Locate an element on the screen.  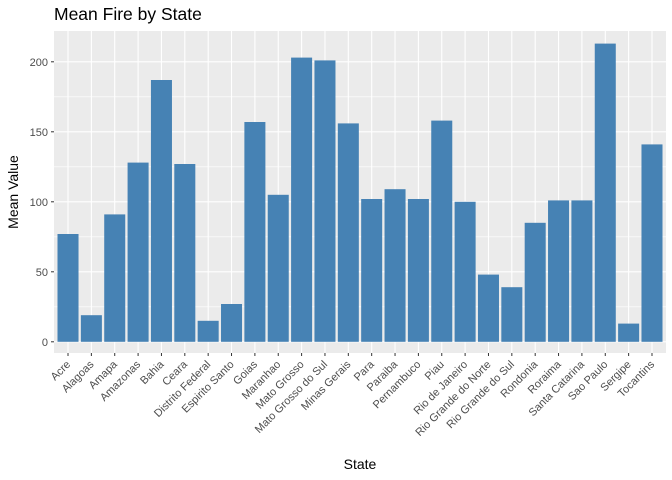
y-tick-label: 200 is located at coordinates (39, 63).